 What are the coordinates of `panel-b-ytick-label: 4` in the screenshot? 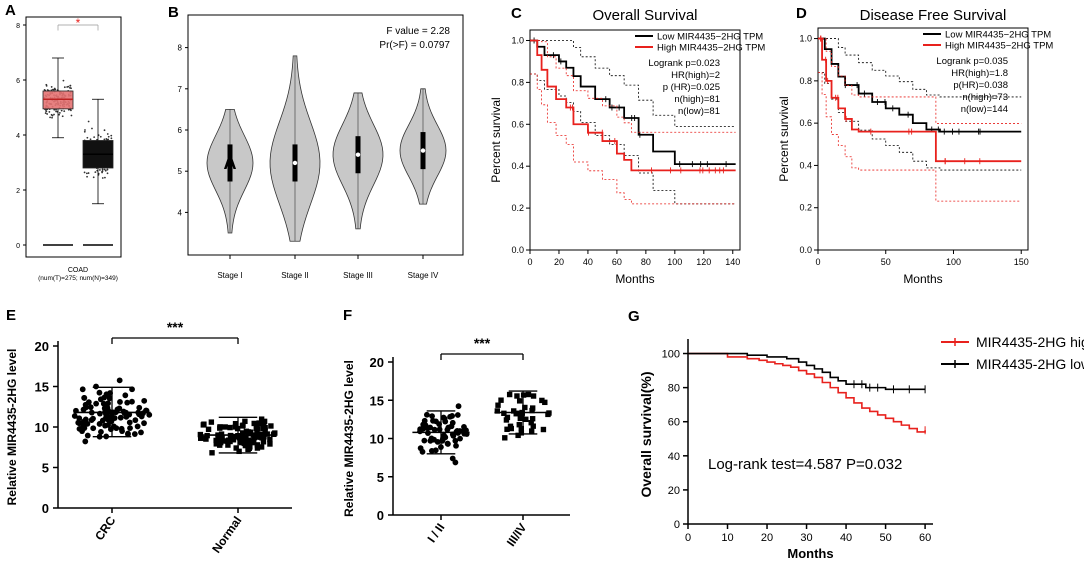 It's located at (180, 212).